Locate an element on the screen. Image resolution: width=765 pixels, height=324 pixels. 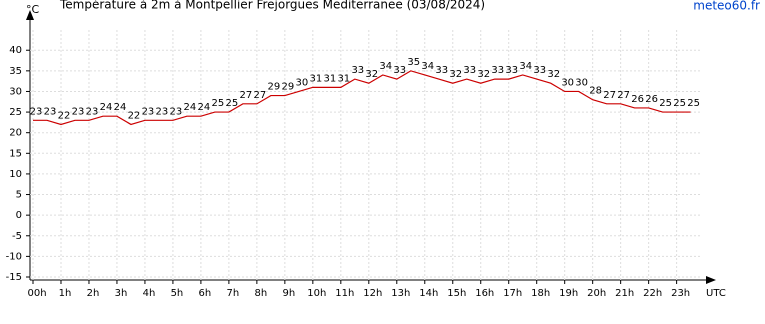
x-tick-label: 13h is located at coordinates (400, 293).